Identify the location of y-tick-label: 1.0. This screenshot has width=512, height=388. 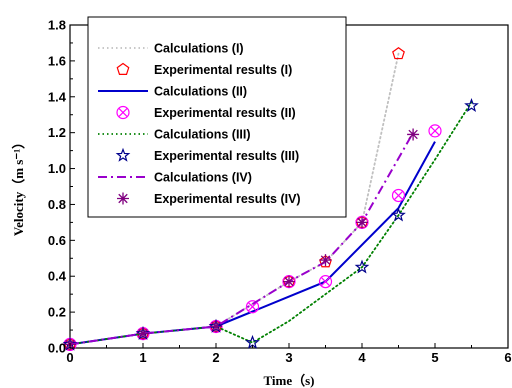
(57, 168).